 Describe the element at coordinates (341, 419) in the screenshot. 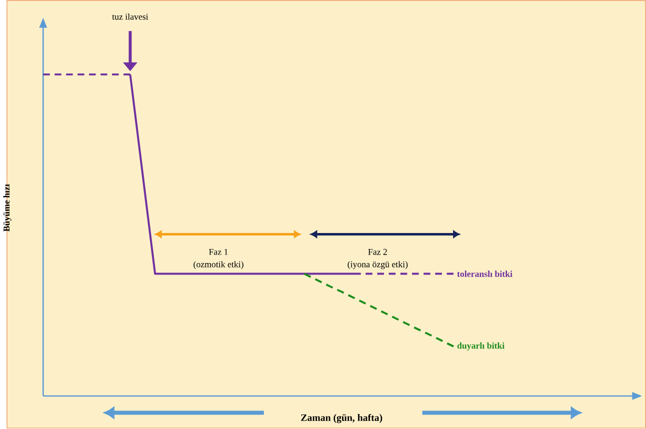

I see `x-axis-title: Zaman (gün, hafta)` at that location.